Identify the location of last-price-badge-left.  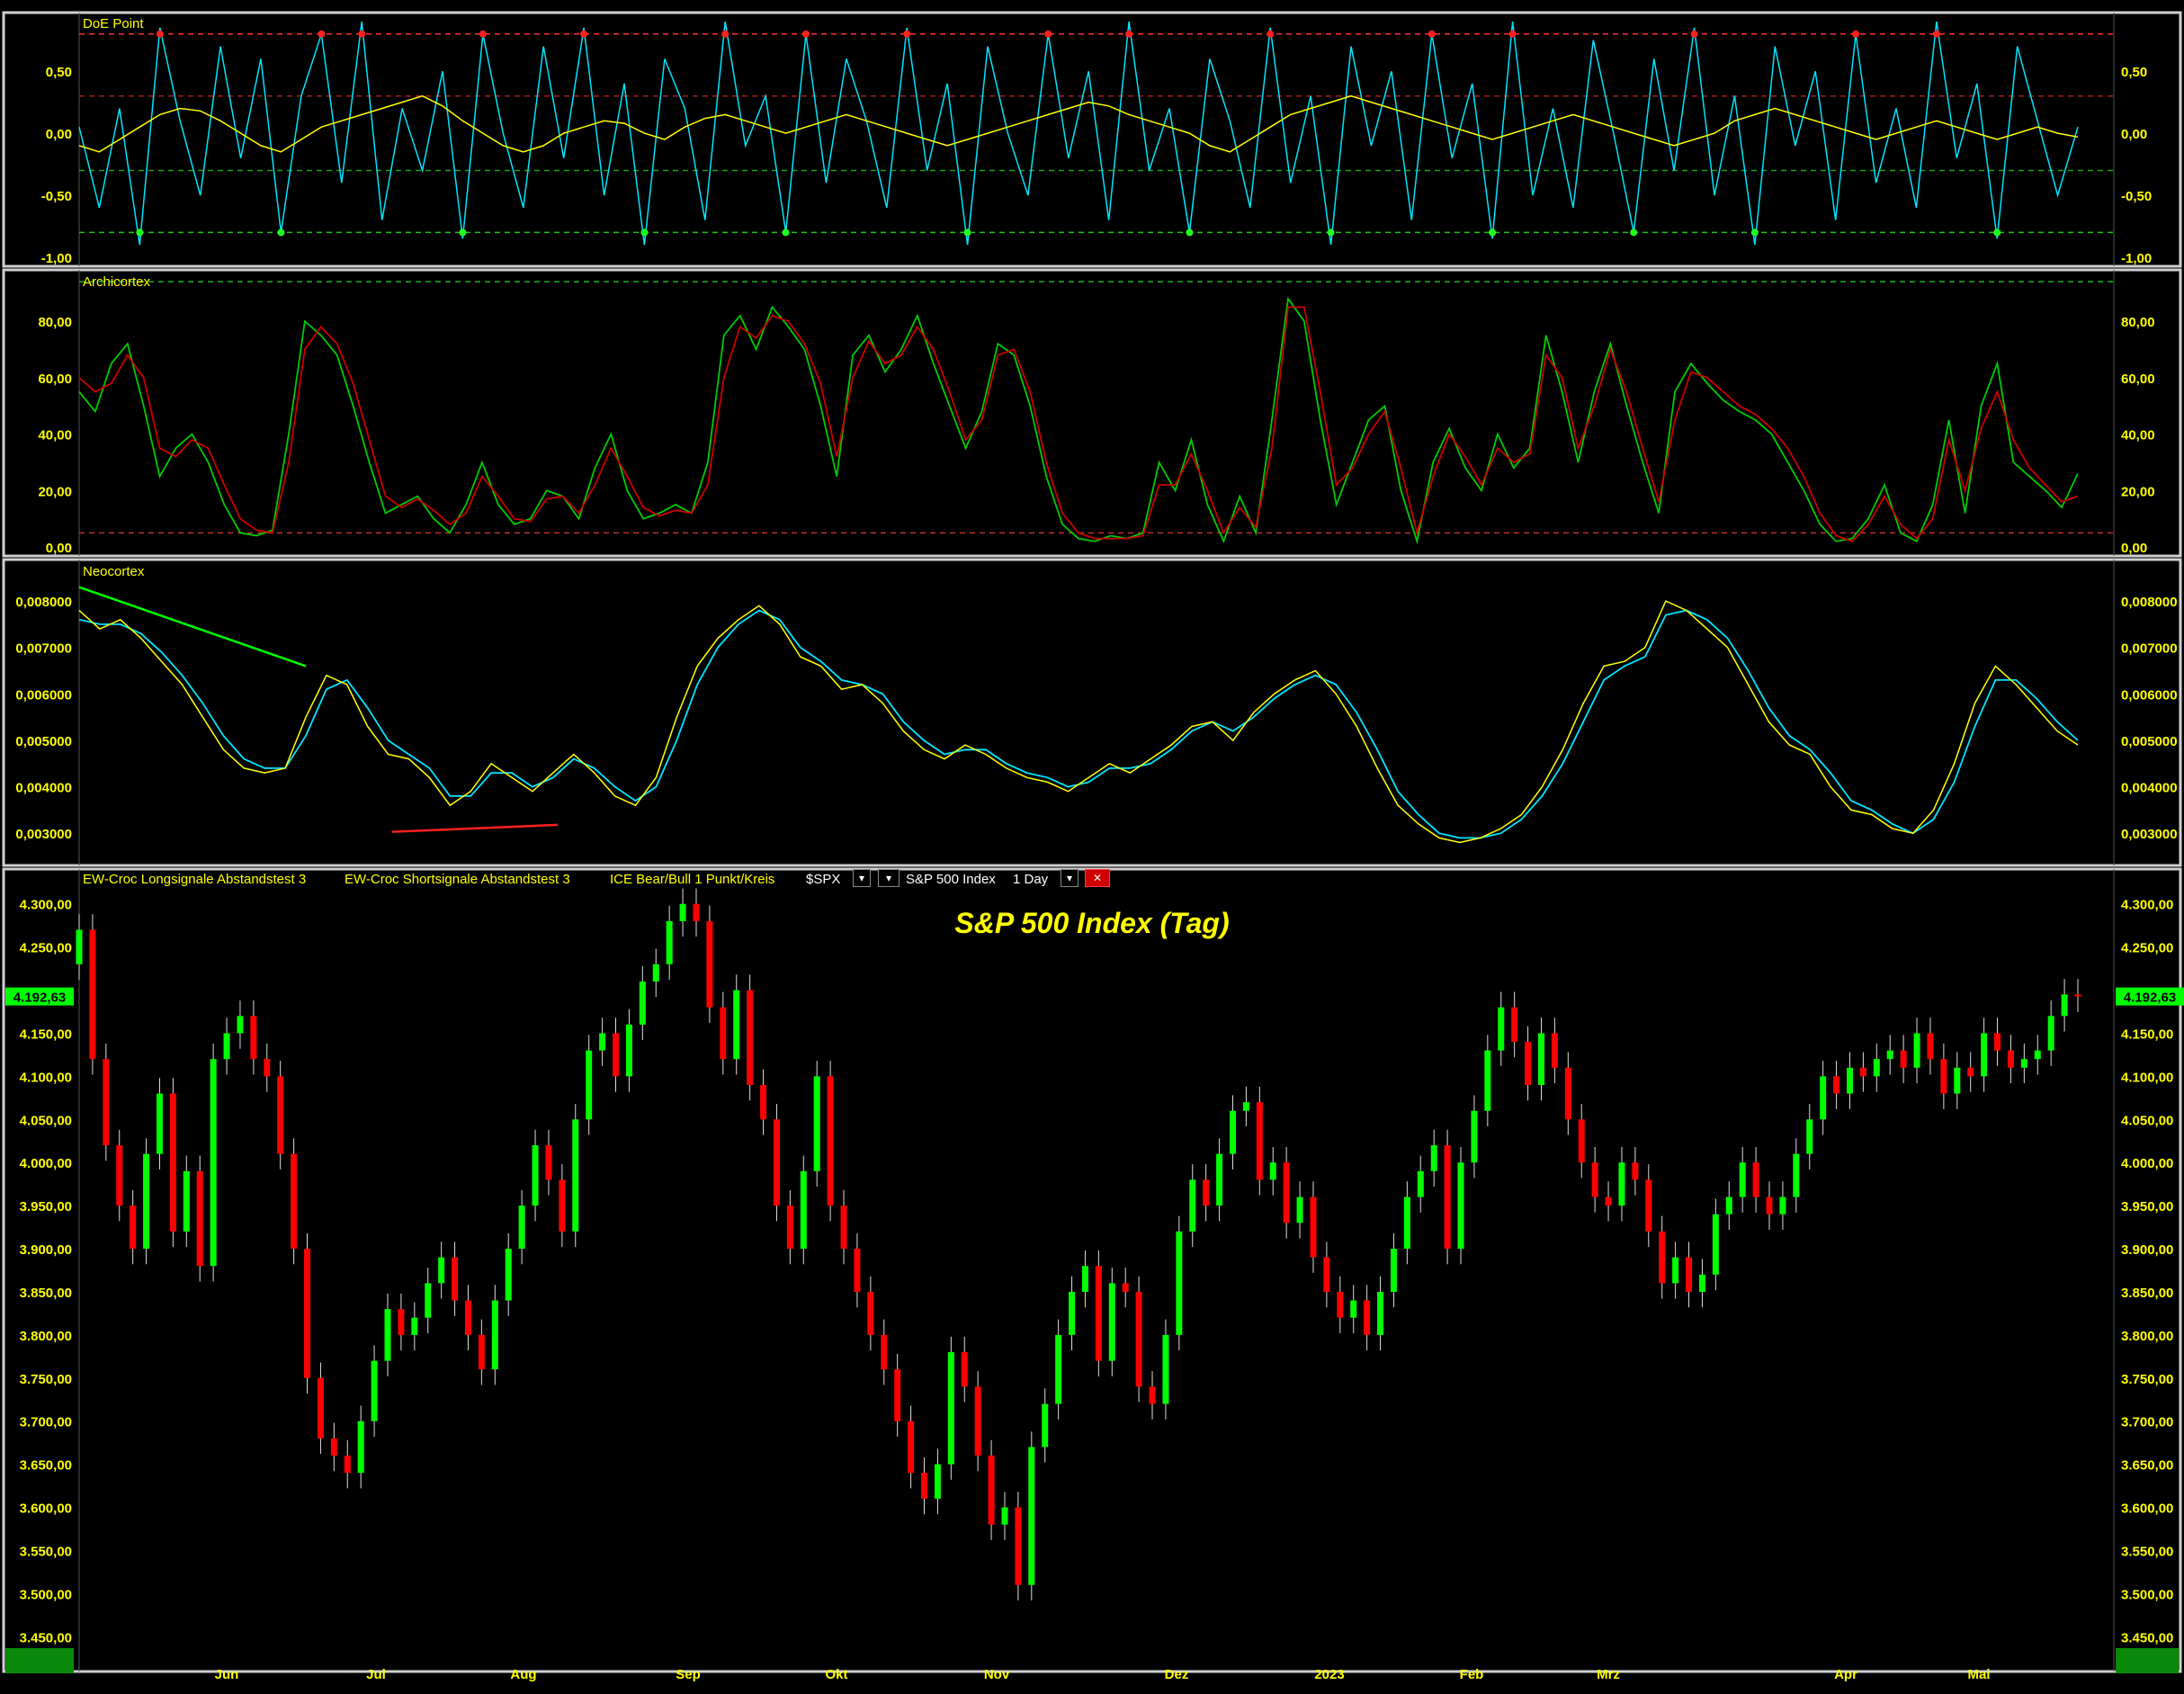
(39, 996).